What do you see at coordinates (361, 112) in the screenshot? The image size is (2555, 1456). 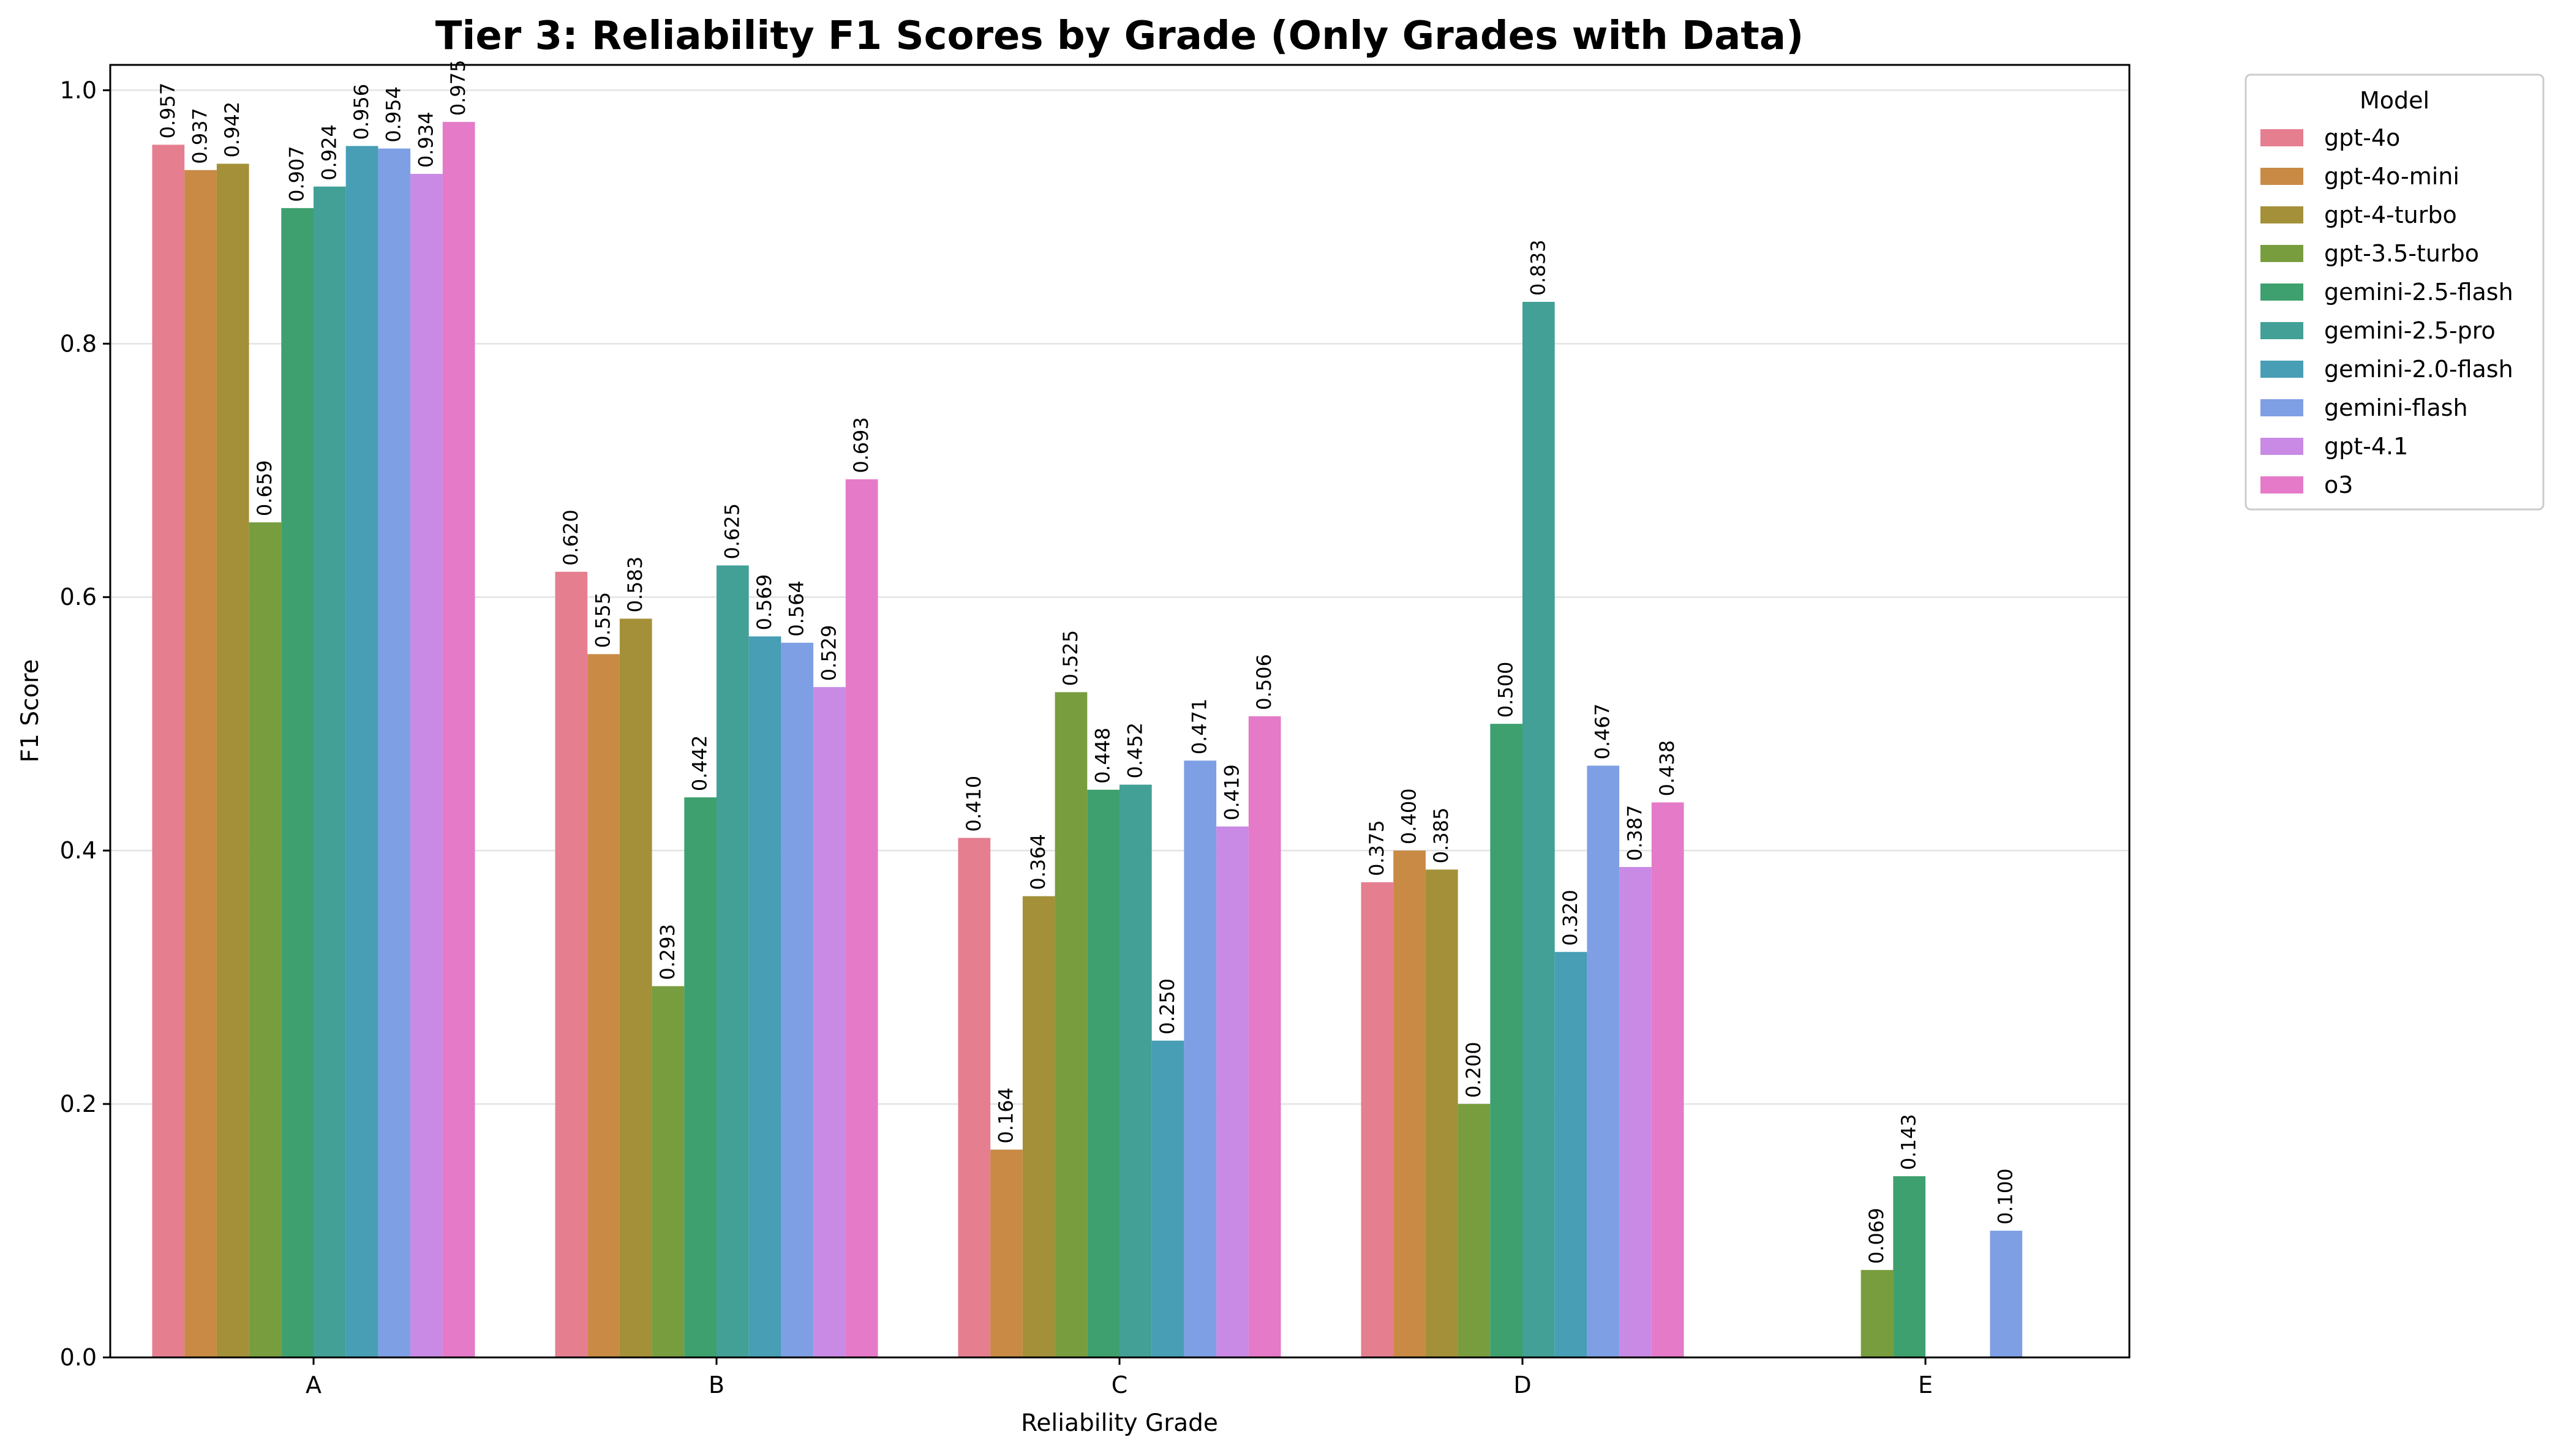 I see `bar-value-label: 0.956` at bounding box center [361, 112].